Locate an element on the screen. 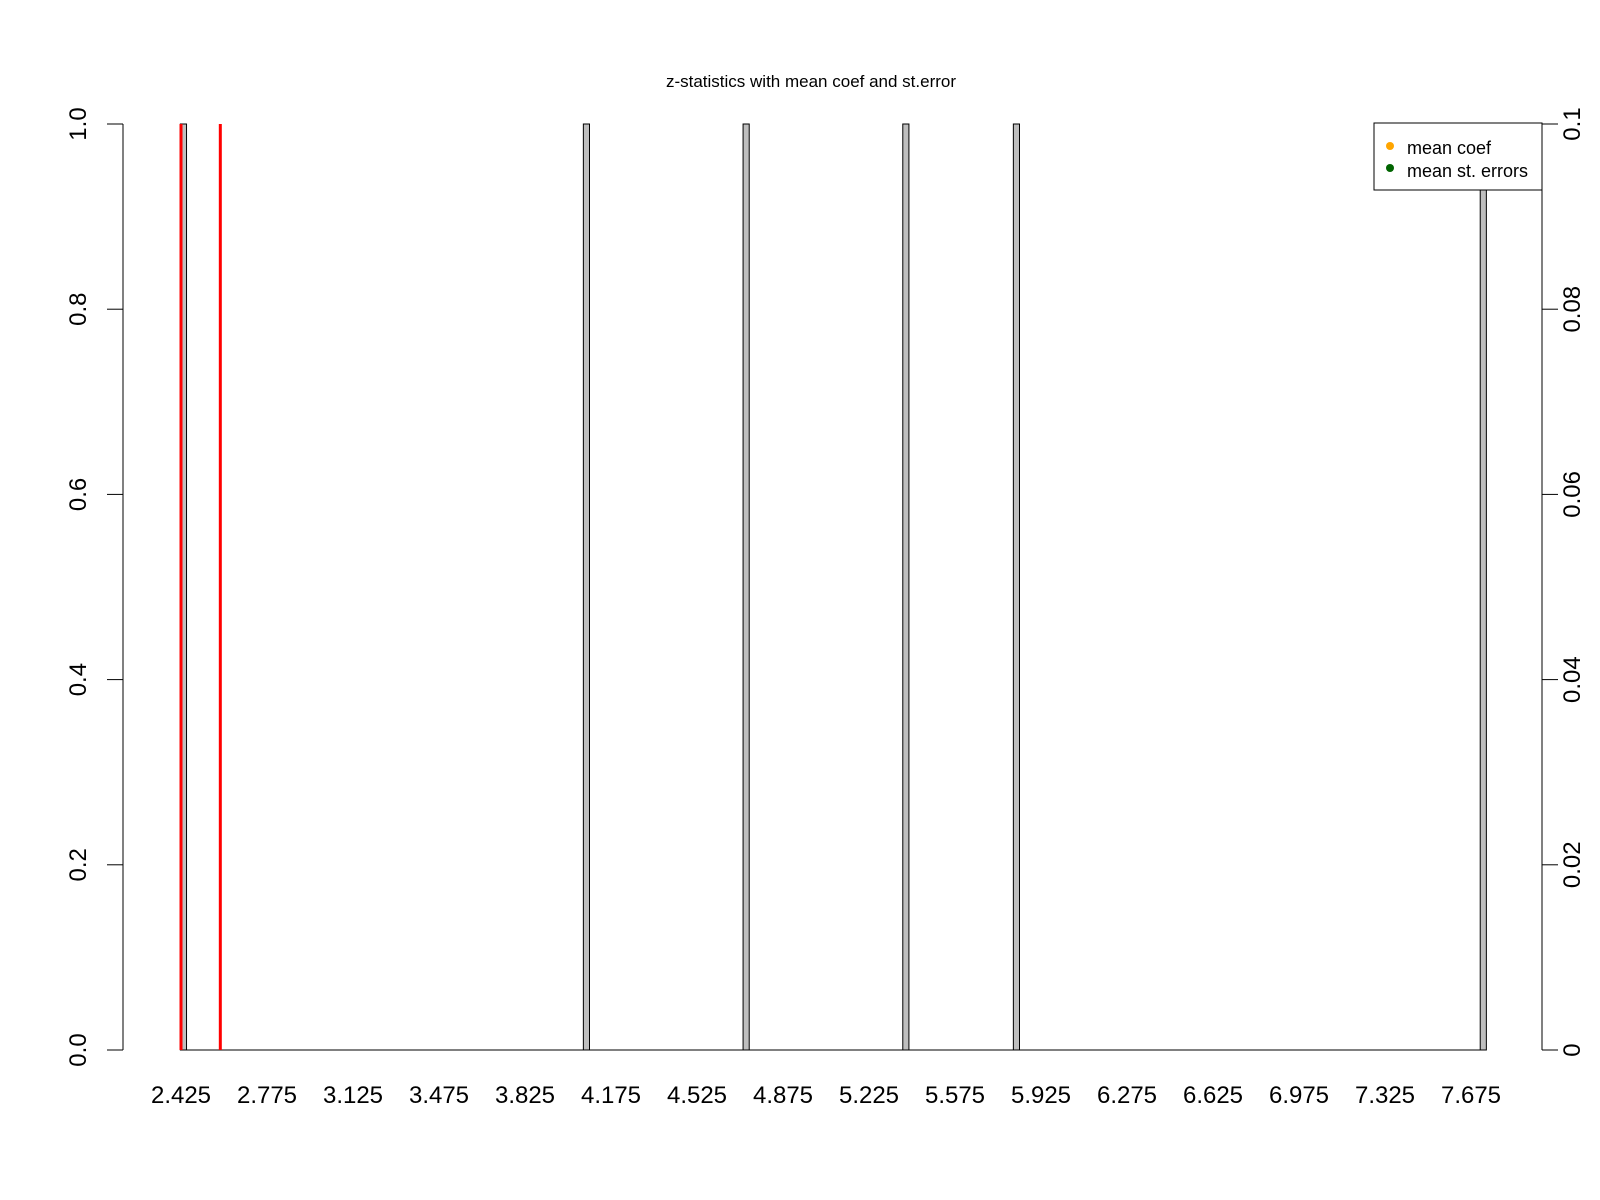 The height and width of the screenshot is (1200, 1600). y-tick-label-right: 0.1 is located at coordinates (1572, 123).